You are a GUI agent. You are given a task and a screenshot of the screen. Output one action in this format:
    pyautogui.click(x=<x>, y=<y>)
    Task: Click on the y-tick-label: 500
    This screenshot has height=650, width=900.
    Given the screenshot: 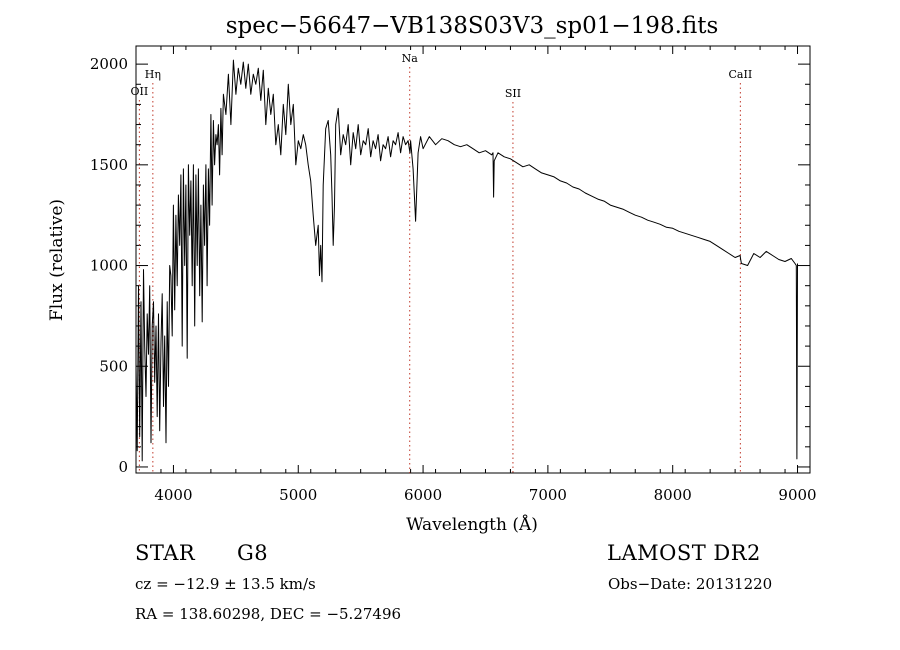 What is the action you would take?
    pyautogui.click(x=113, y=366)
    